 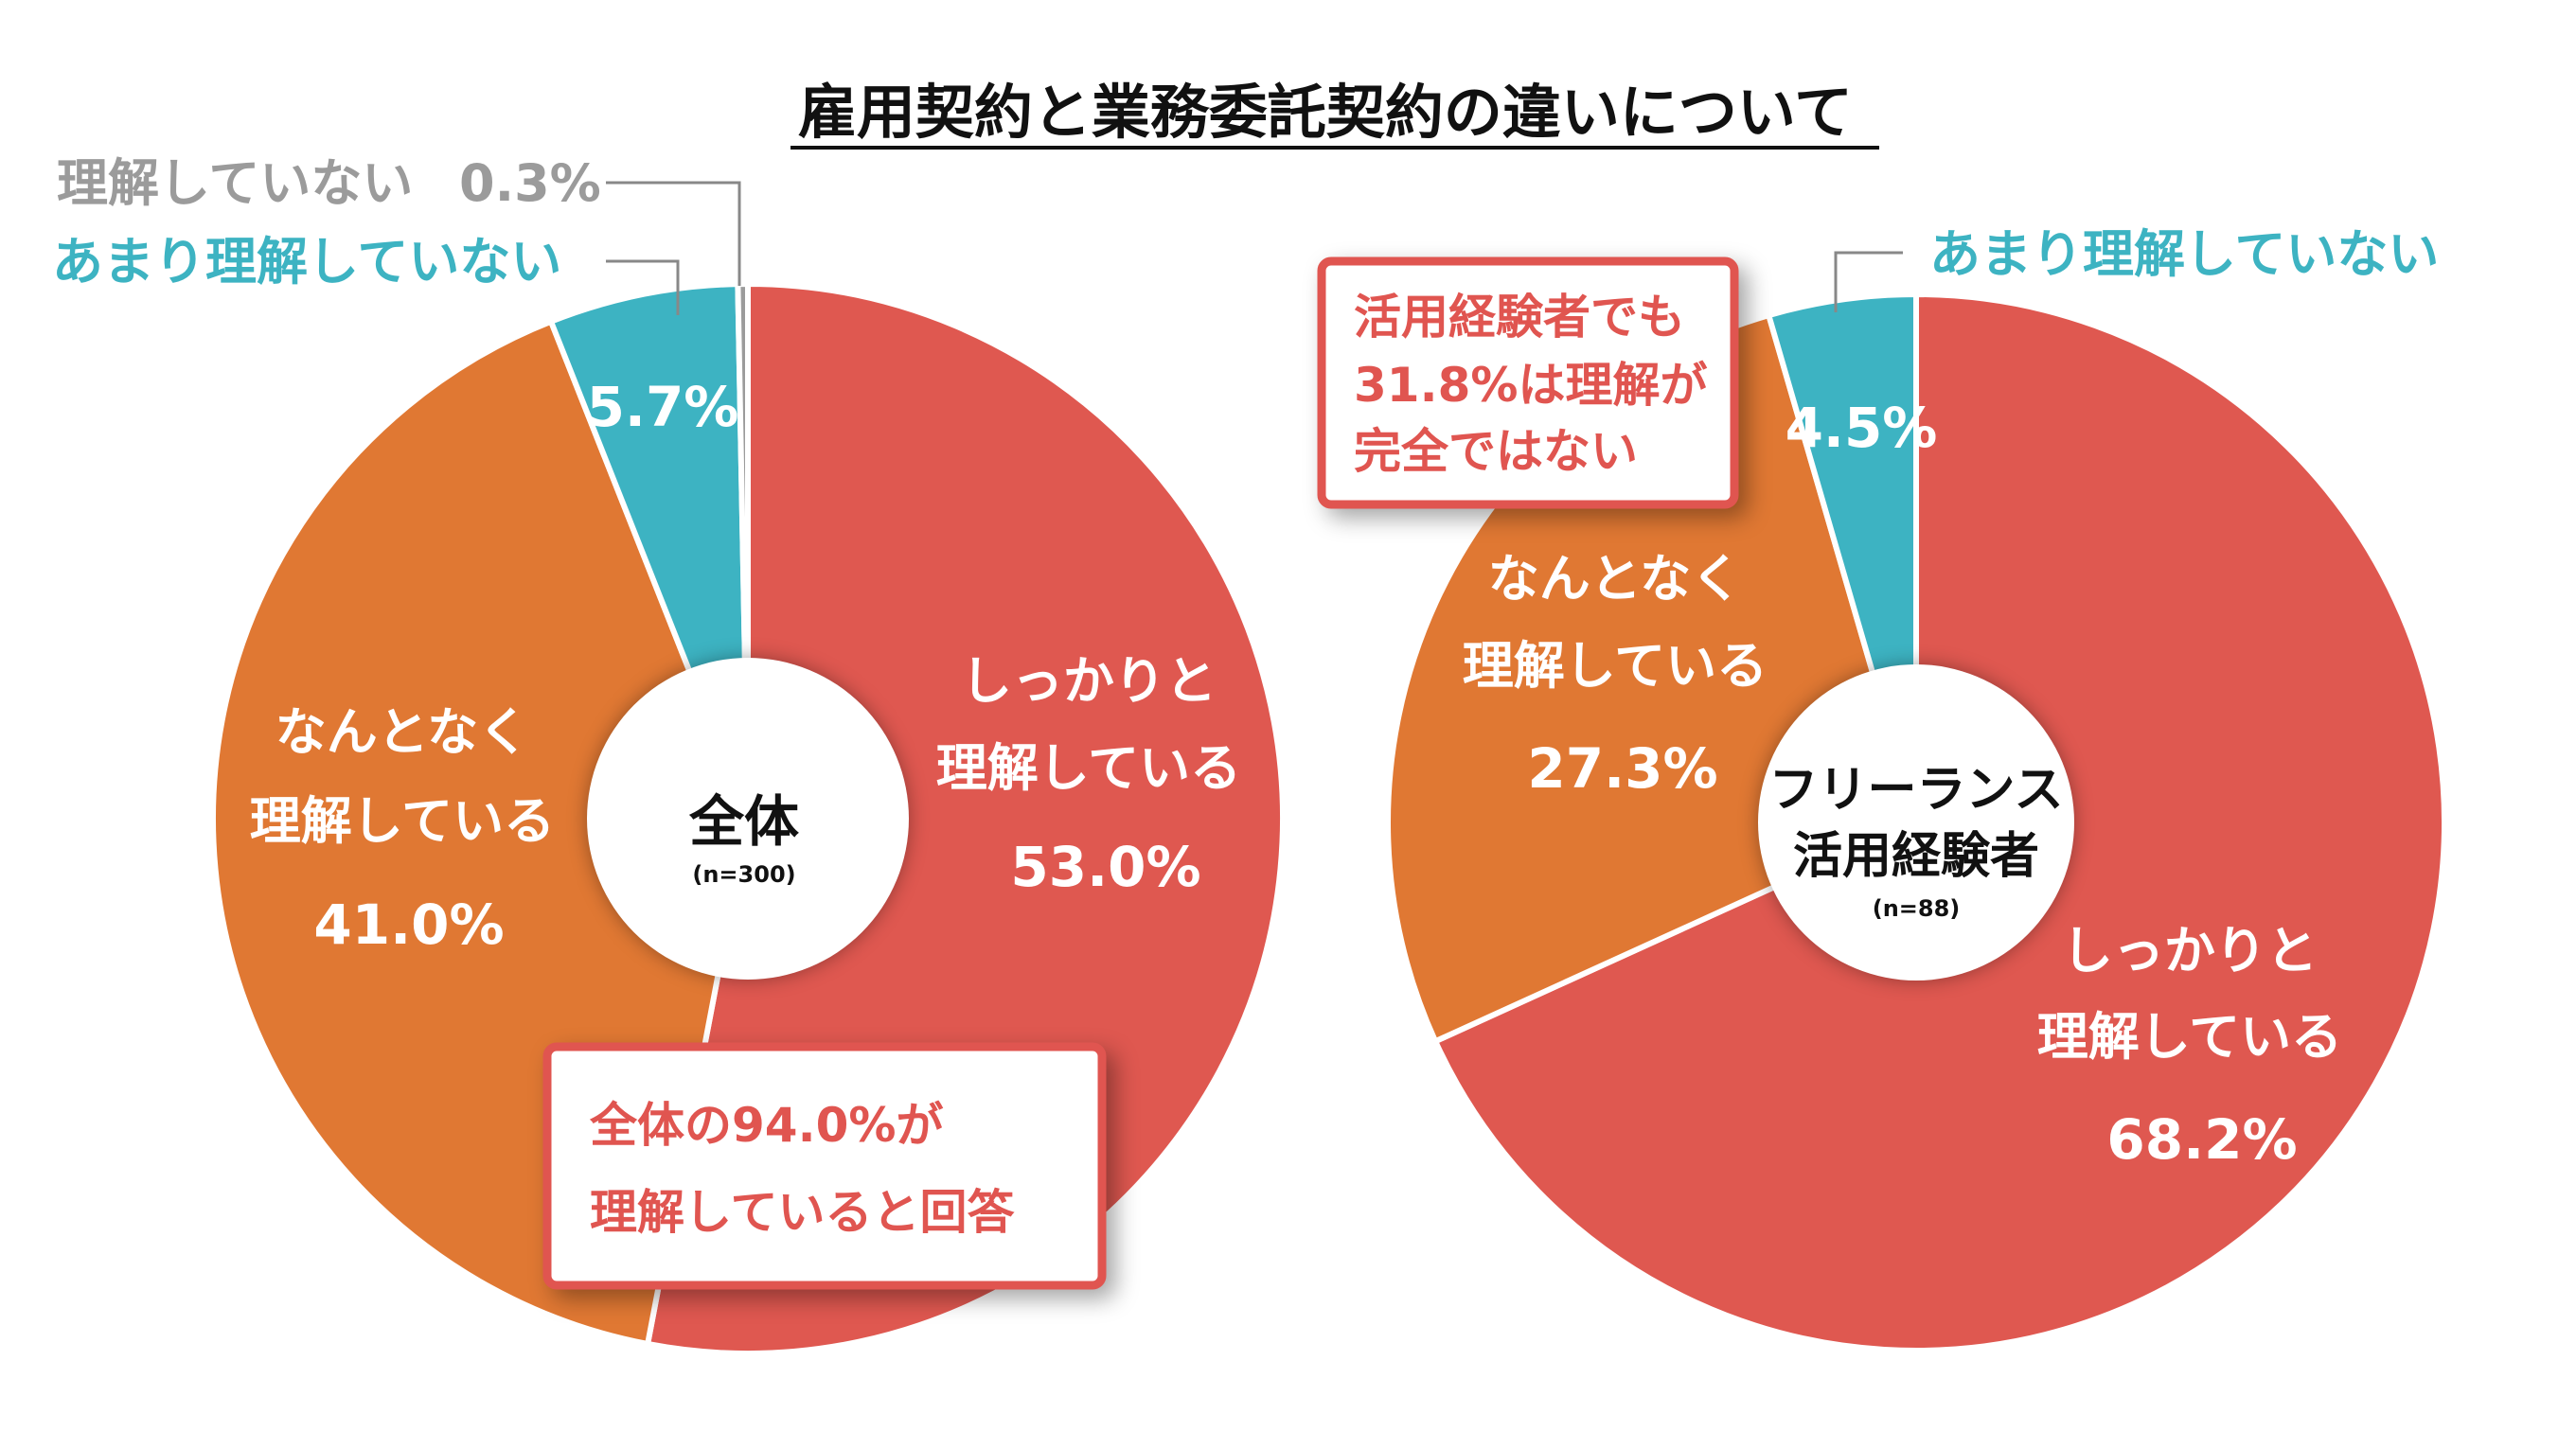 I want to click on leader-line-not-much, so click(x=643, y=287).